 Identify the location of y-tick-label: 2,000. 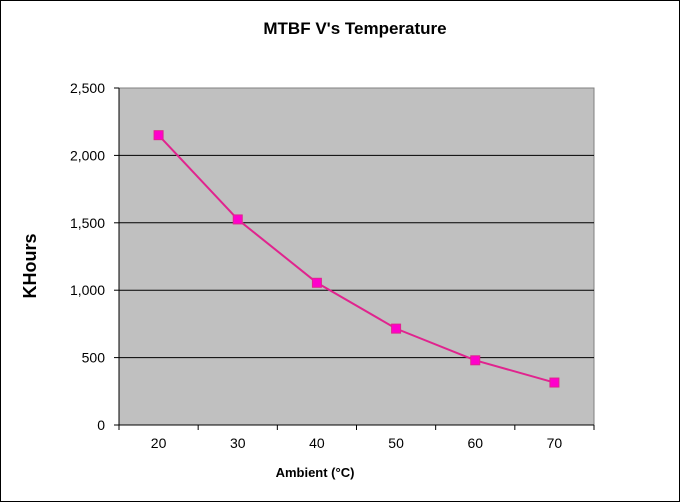
(87, 155).